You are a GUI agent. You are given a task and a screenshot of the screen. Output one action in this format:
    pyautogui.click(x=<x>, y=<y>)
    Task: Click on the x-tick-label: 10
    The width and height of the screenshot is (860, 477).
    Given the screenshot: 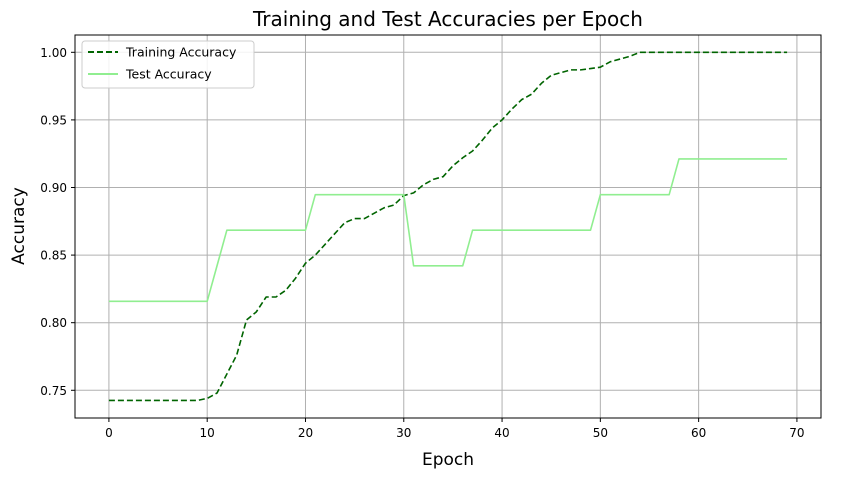 What is the action you would take?
    pyautogui.click(x=207, y=433)
    